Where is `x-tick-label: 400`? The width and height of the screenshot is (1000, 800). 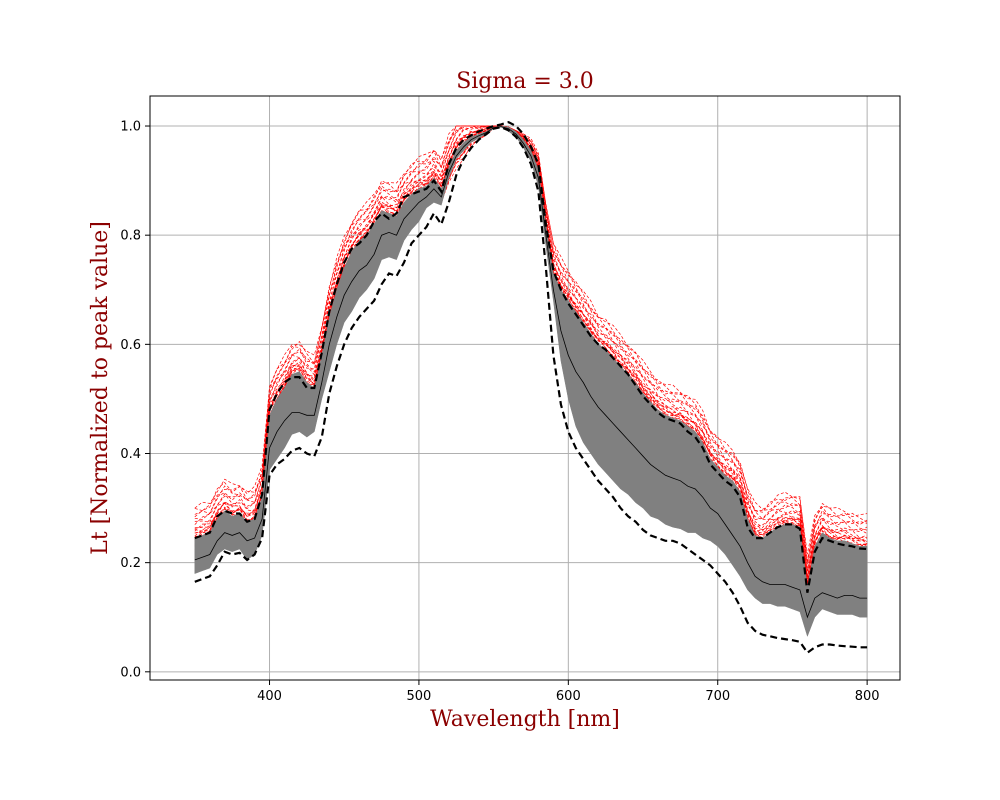 x-tick-label: 400 is located at coordinates (269, 696).